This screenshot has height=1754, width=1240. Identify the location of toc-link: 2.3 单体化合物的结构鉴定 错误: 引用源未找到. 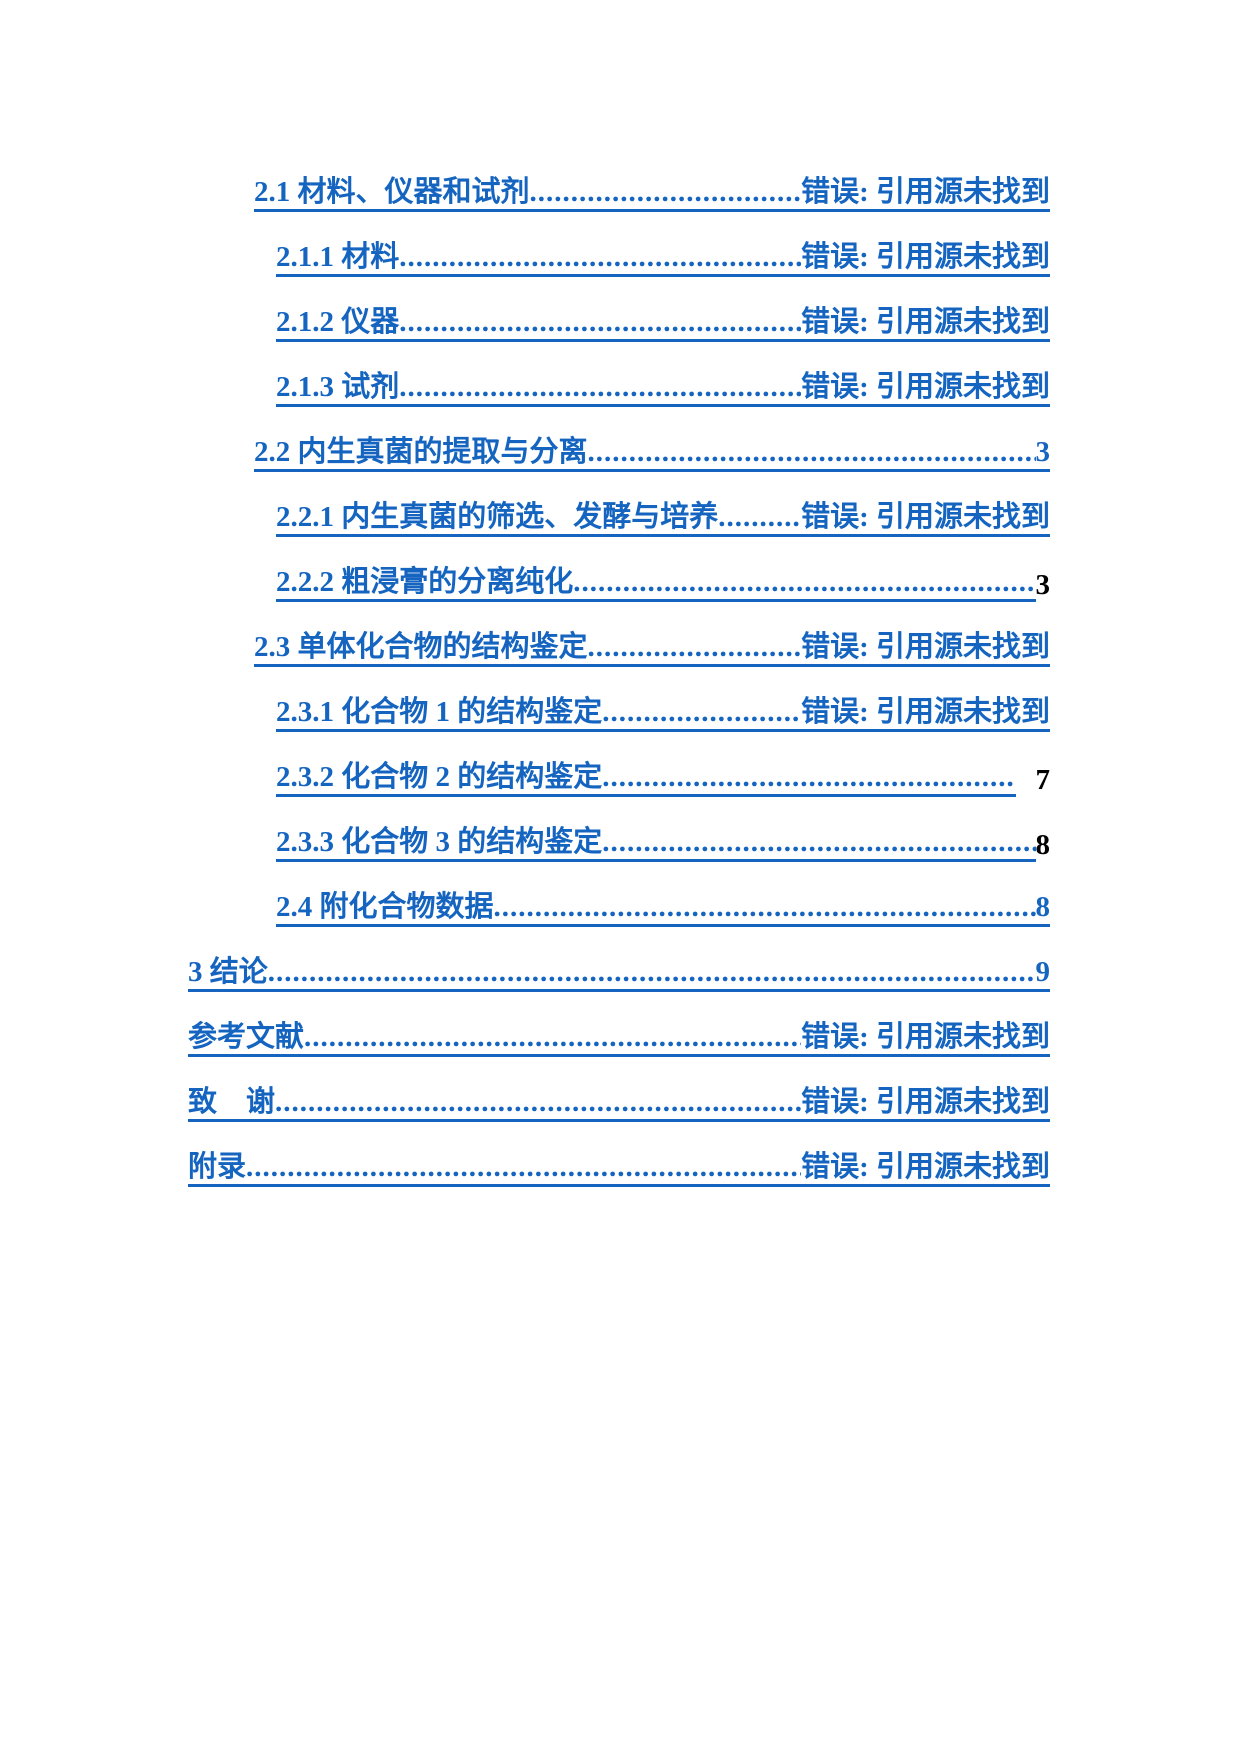
(652, 648).